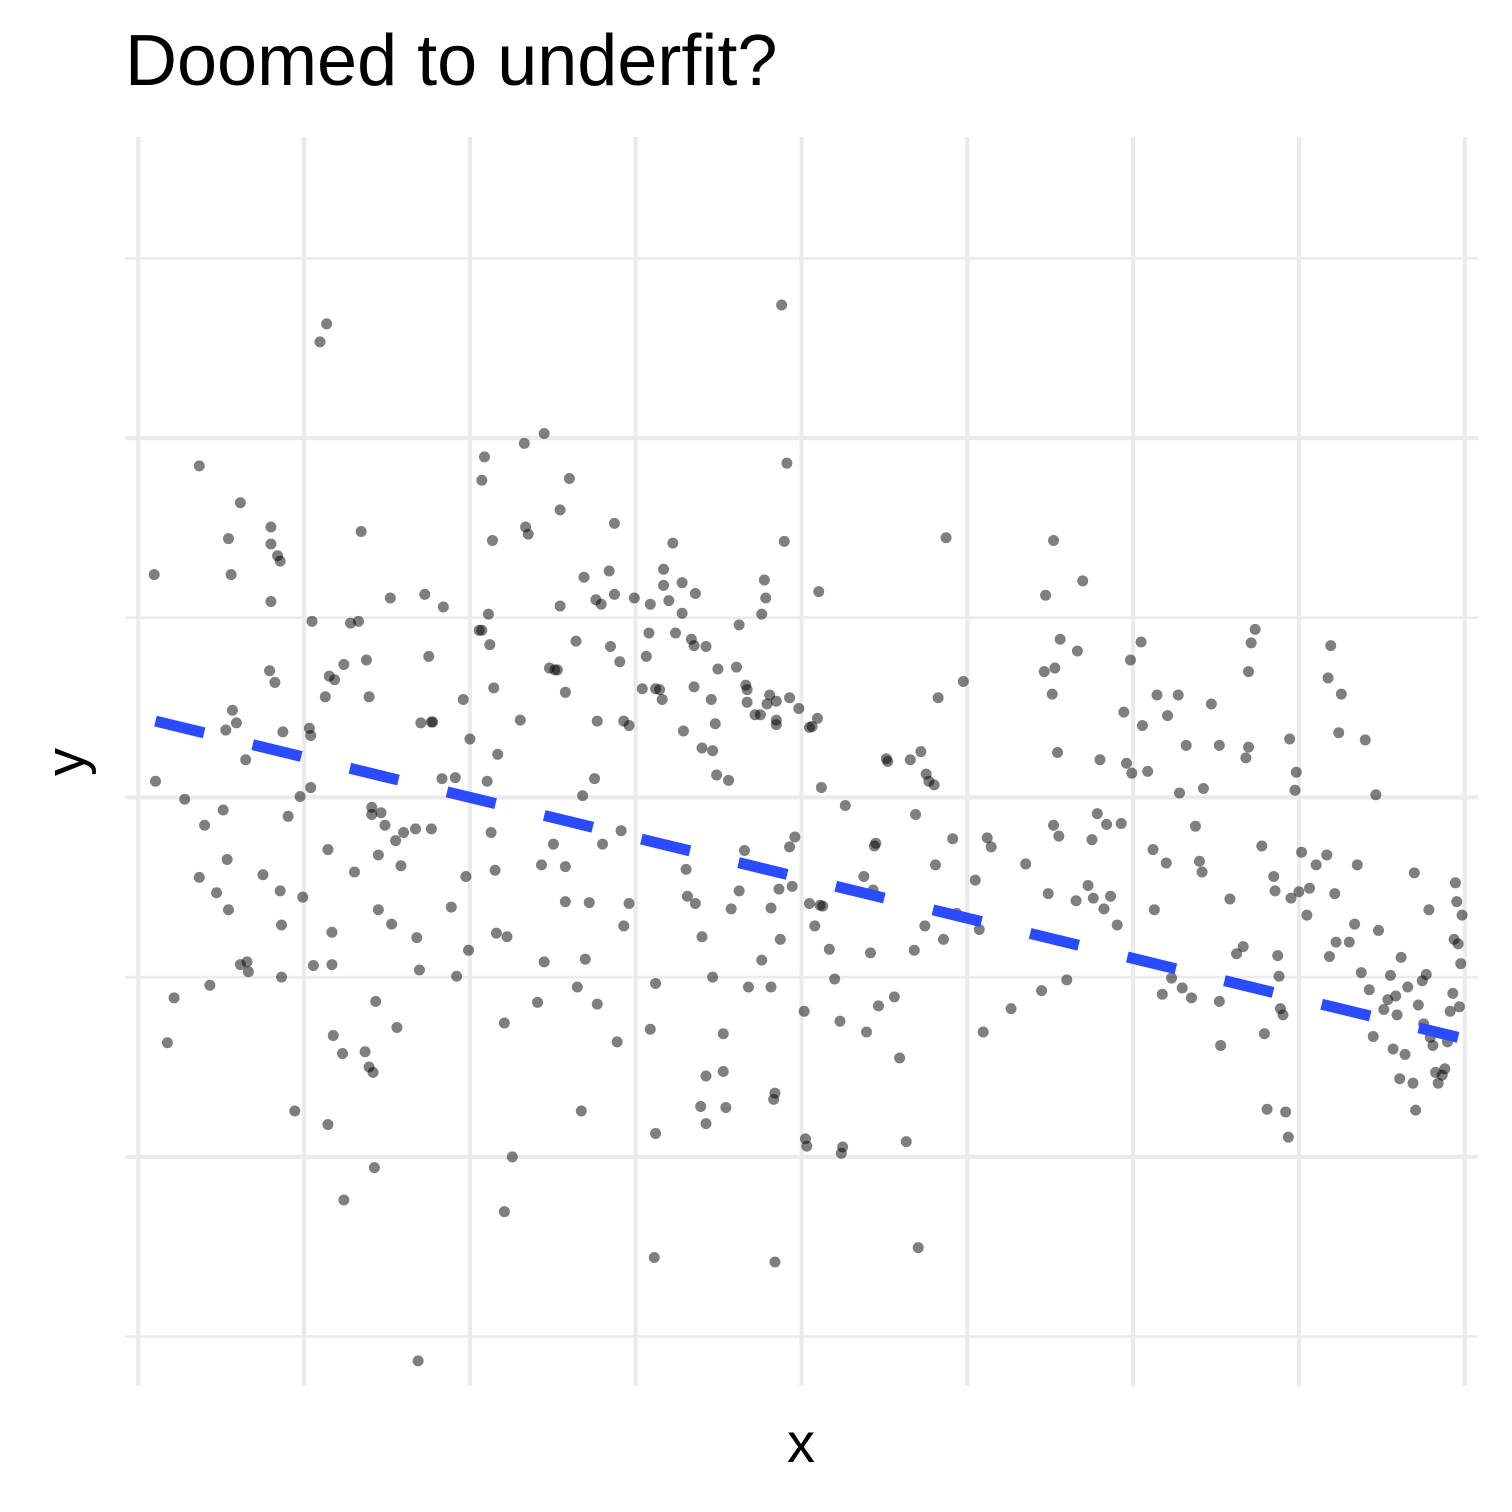  What do you see at coordinates (451, 61) in the screenshot?
I see `chart-title: Doomed to underfit?` at bounding box center [451, 61].